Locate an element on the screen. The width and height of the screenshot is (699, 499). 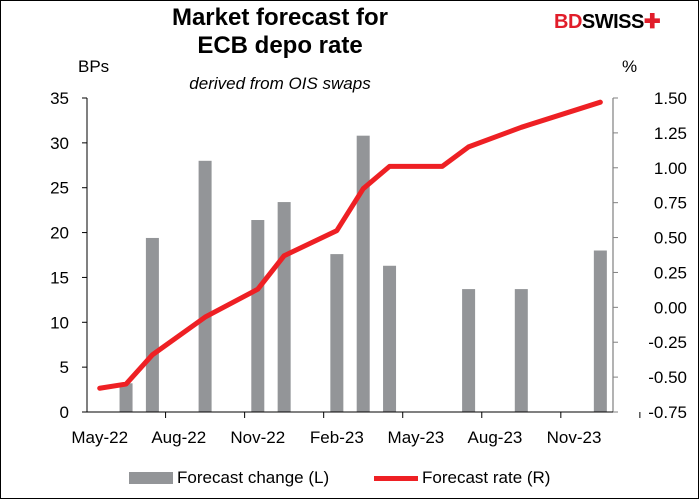
legend-item-bars: Forecast change (L) is located at coordinates (229, 478).